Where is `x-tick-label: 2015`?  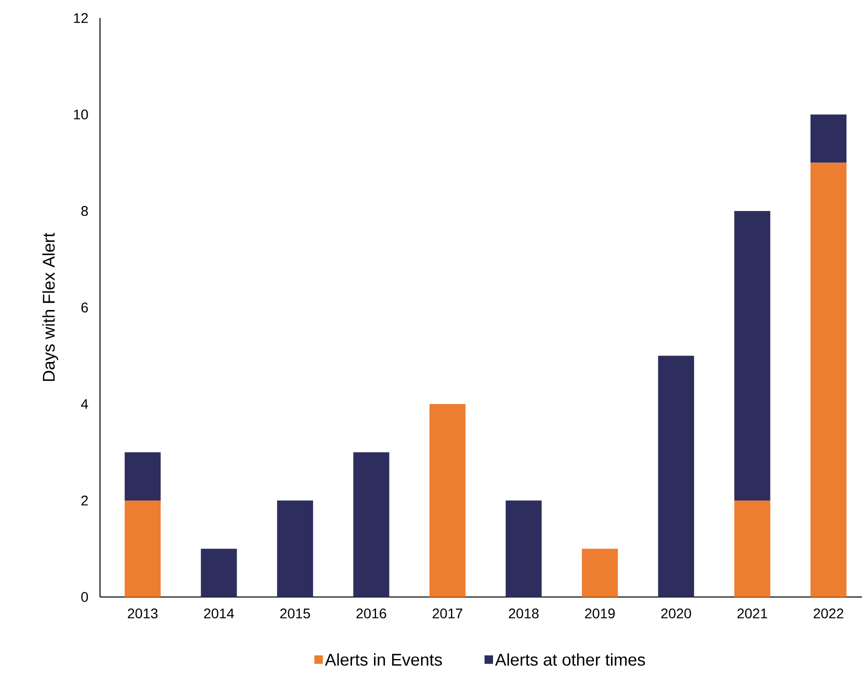
x-tick-label: 2015 is located at coordinates (295, 613).